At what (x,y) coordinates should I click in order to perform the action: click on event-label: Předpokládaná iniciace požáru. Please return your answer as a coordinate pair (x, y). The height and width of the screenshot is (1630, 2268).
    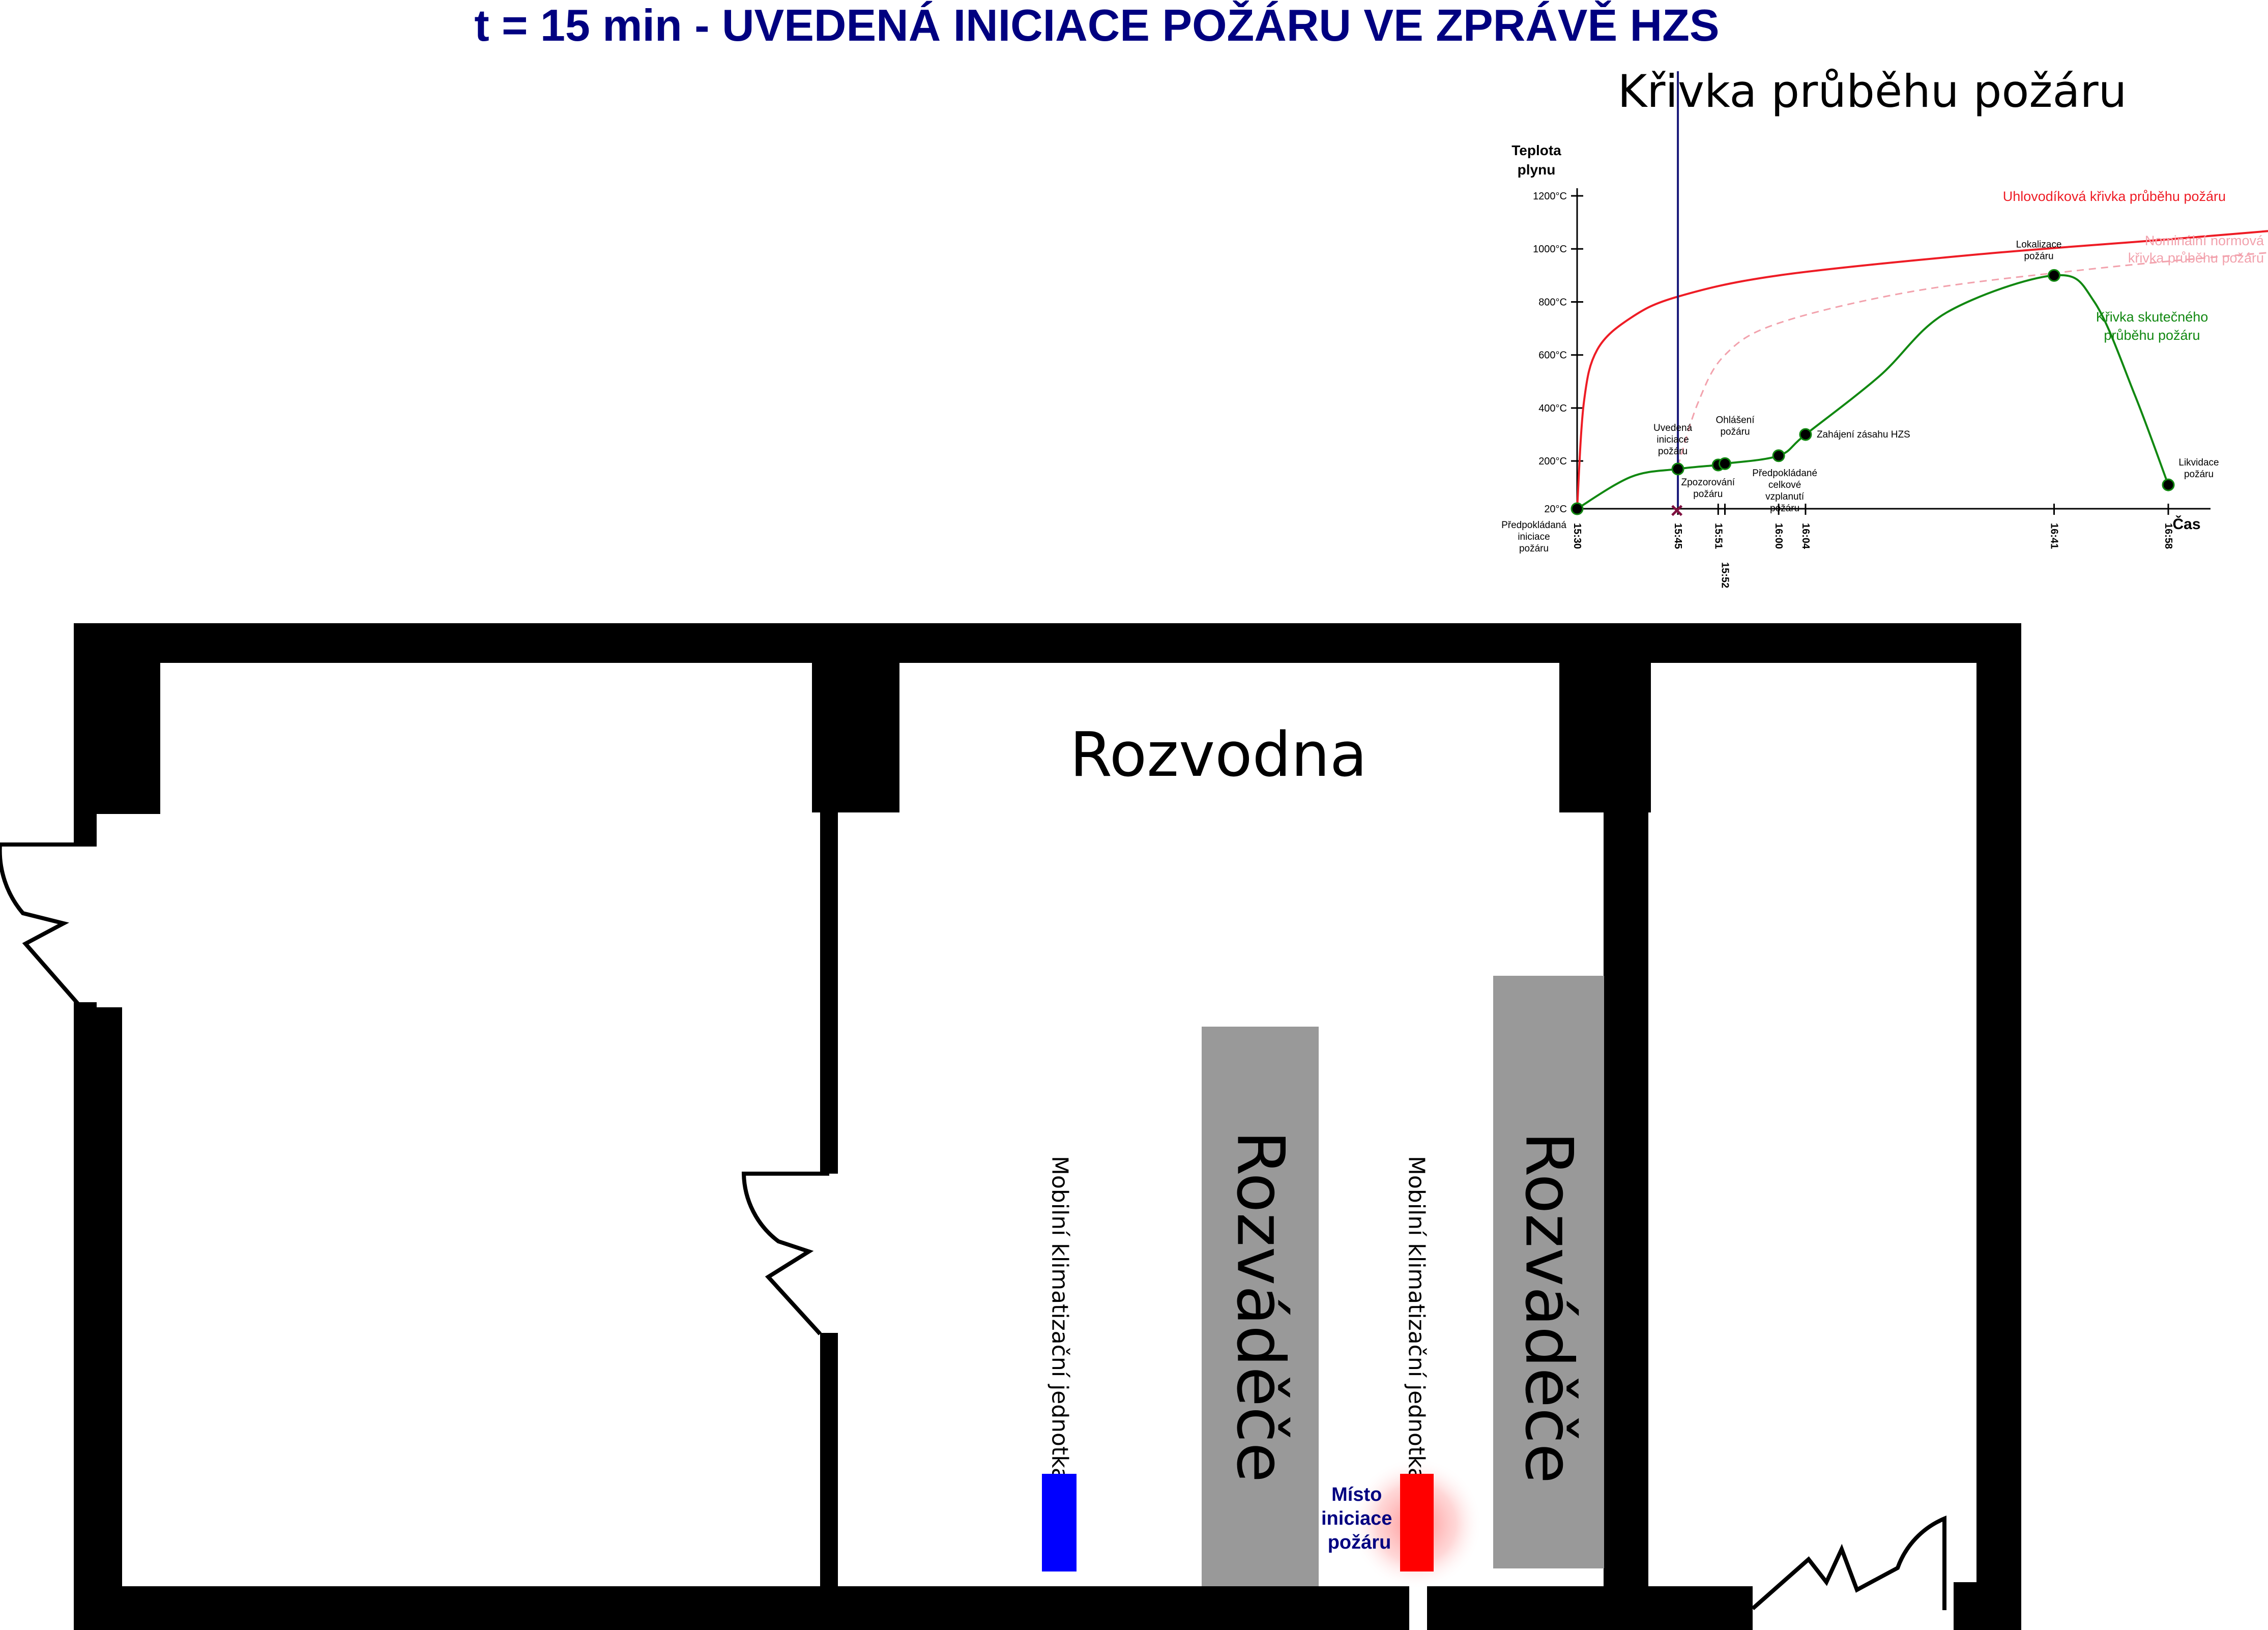
    Looking at the image, I should click on (1533, 537).